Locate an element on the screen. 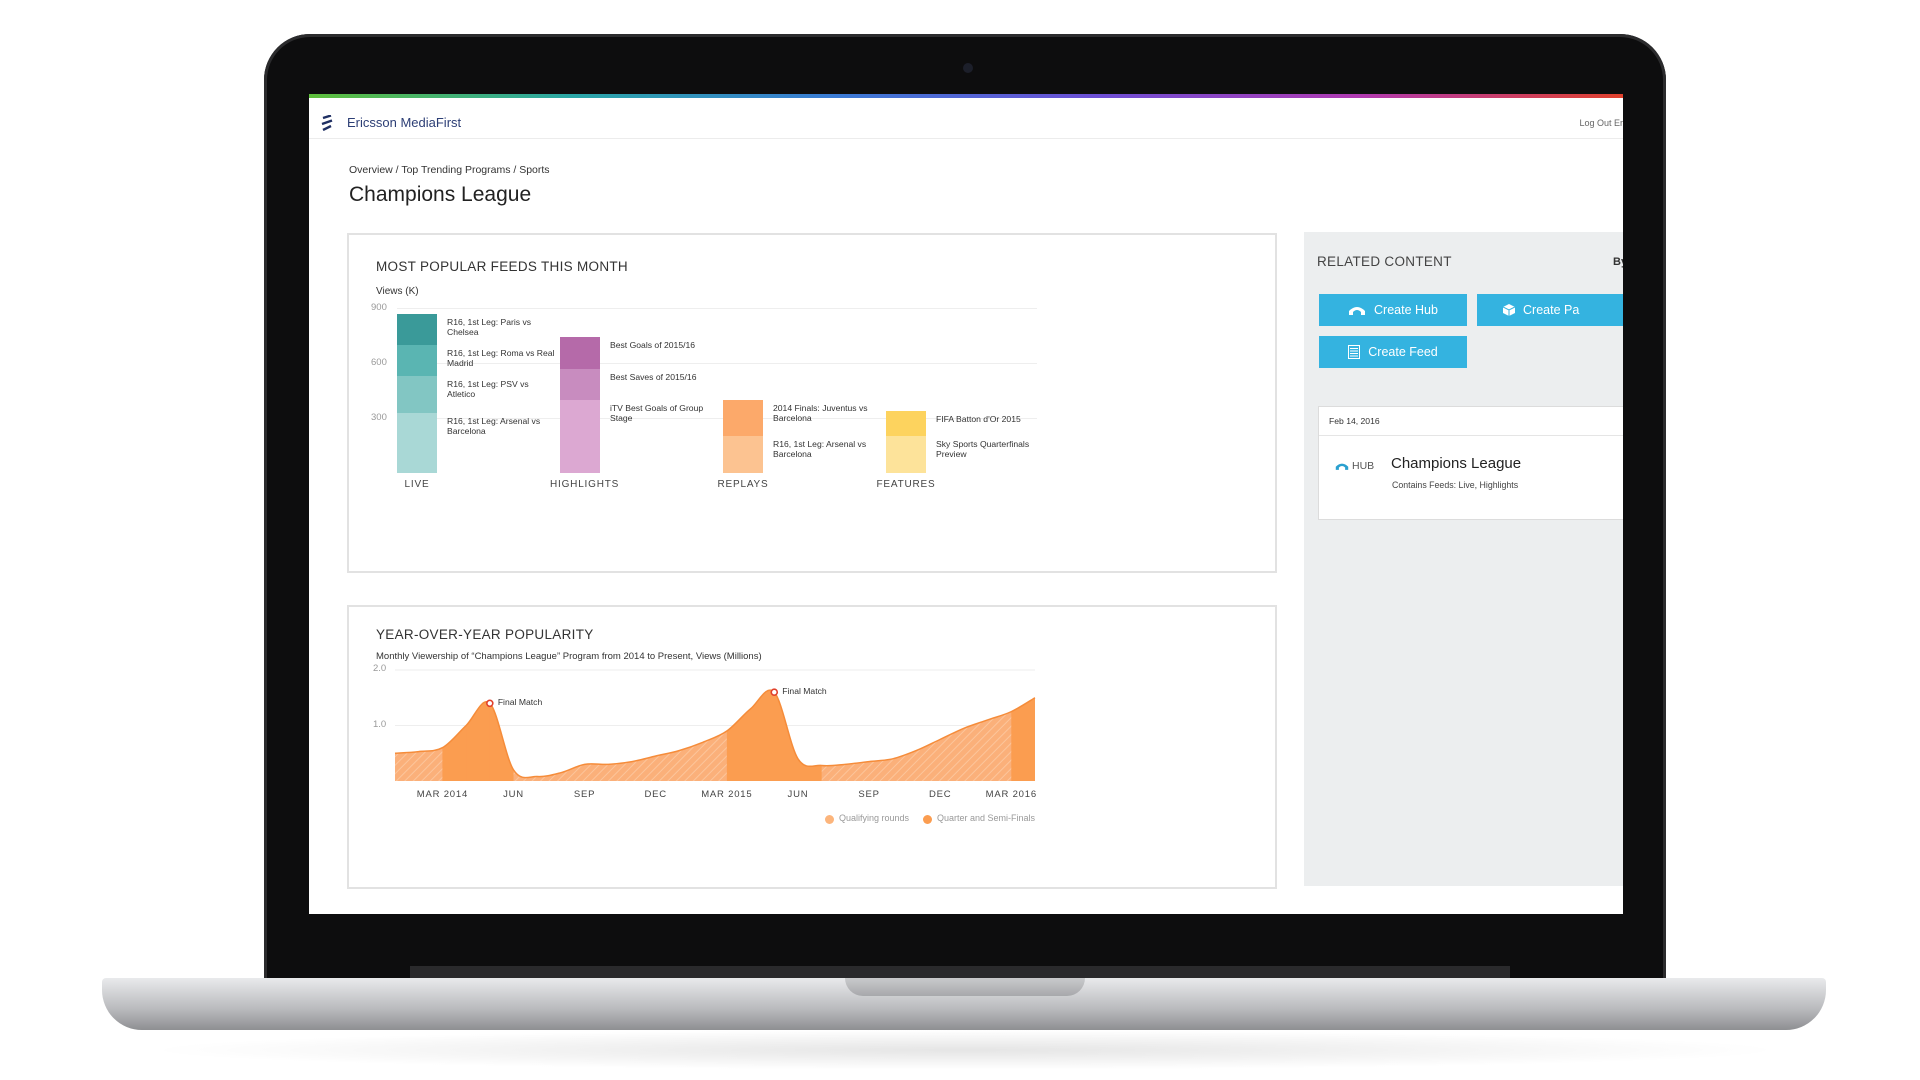 This screenshot has width=1920, height=1080. related-content-title: RELATED CONTENT is located at coordinates (1384, 261).